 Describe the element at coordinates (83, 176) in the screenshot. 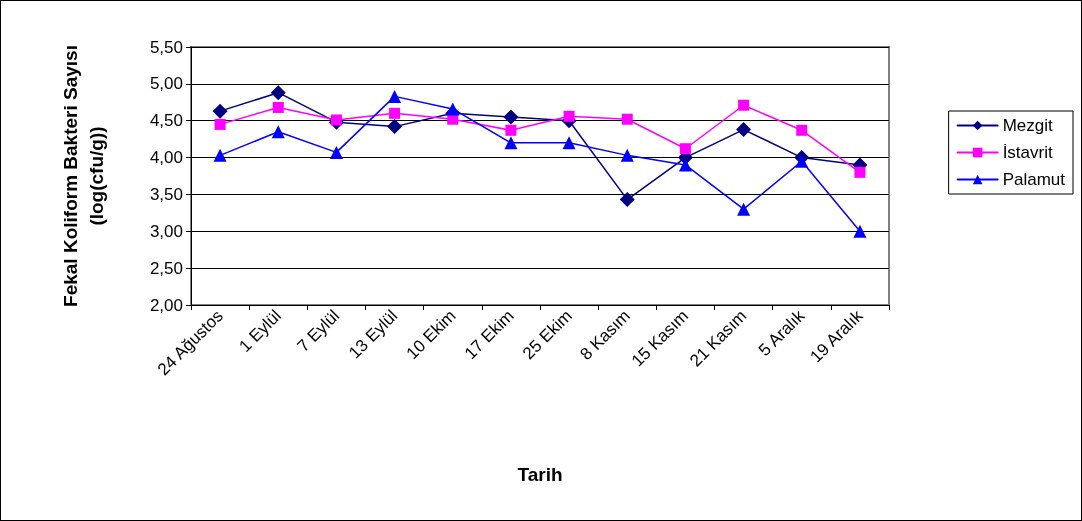

I see `y-axis-title: Fekal Koliform Bakteri Sayısı (log(cfu/g))` at that location.